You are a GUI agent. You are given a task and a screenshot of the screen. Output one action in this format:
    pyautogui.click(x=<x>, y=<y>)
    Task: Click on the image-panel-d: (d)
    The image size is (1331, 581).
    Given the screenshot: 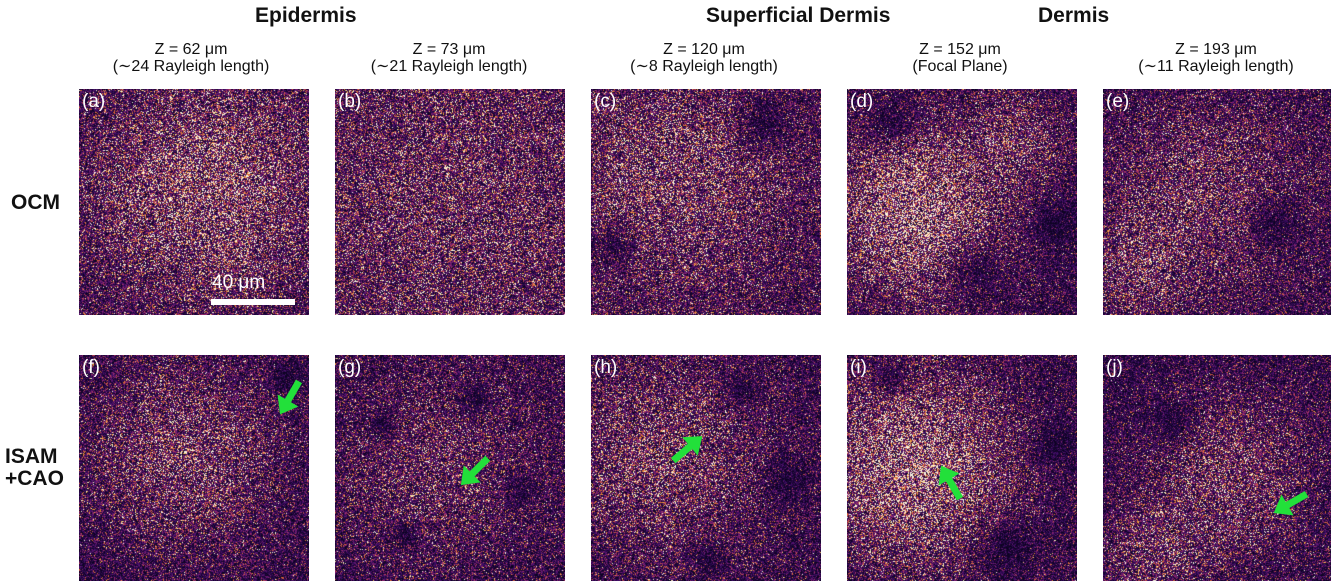 What is the action you would take?
    pyautogui.click(x=962, y=202)
    